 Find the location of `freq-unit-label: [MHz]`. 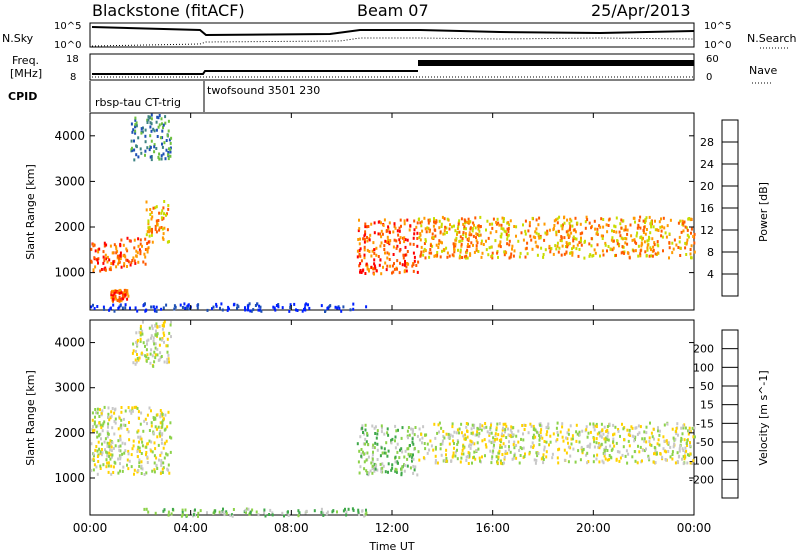

freq-unit-label: [MHz] is located at coordinates (26, 73).